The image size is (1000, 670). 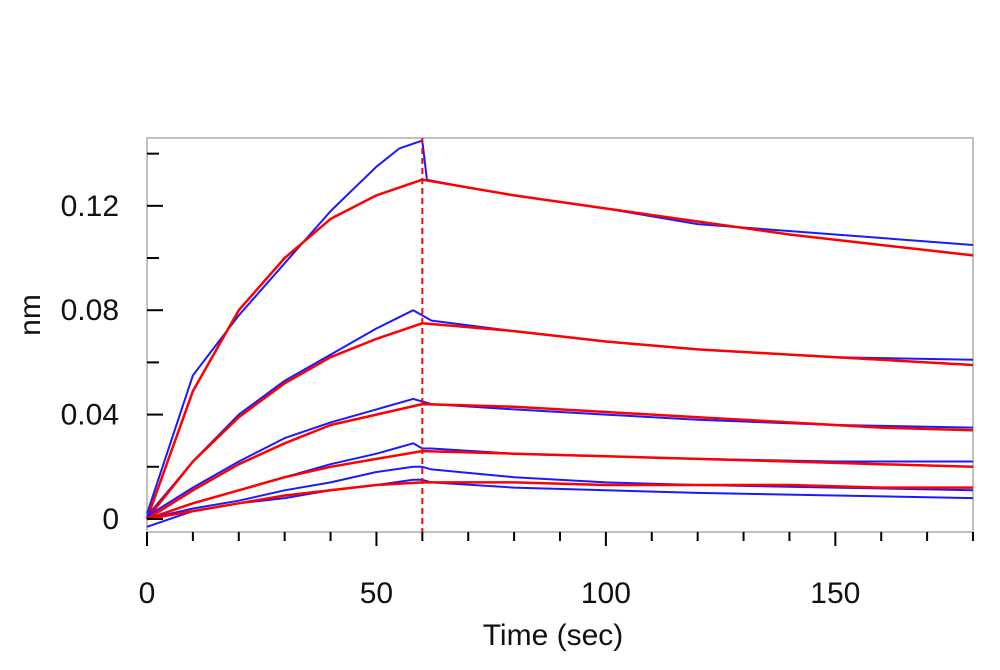 I want to click on y-tick-label: 0, so click(x=110, y=519).